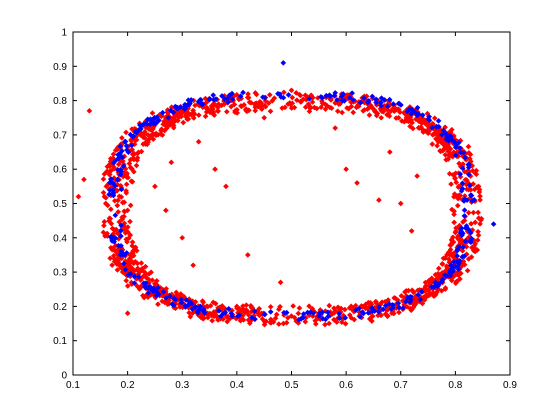 This screenshot has height=420, width=560. What do you see at coordinates (128, 385) in the screenshot?
I see `x-tick-label: 0.2` at bounding box center [128, 385].